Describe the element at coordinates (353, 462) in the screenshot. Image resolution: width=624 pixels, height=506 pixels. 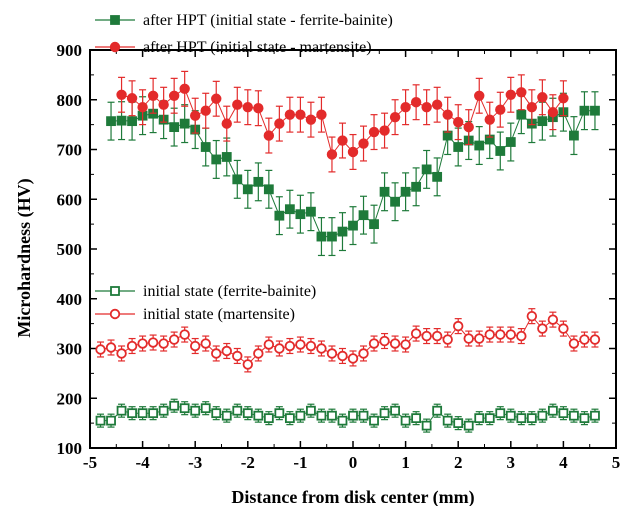
I see `x-tick-label: 0` at that location.